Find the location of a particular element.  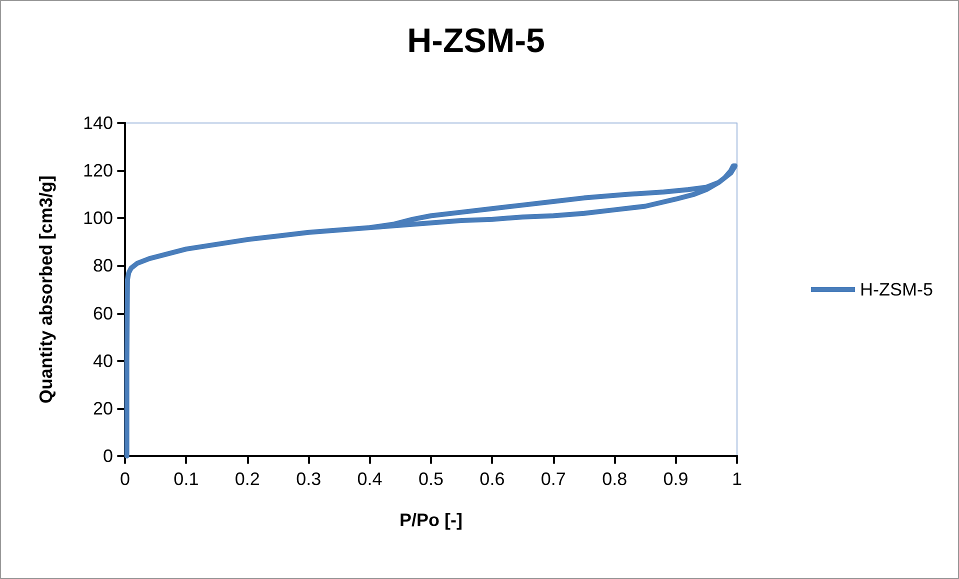

x-tick-label: 0 is located at coordinates (125, 479).